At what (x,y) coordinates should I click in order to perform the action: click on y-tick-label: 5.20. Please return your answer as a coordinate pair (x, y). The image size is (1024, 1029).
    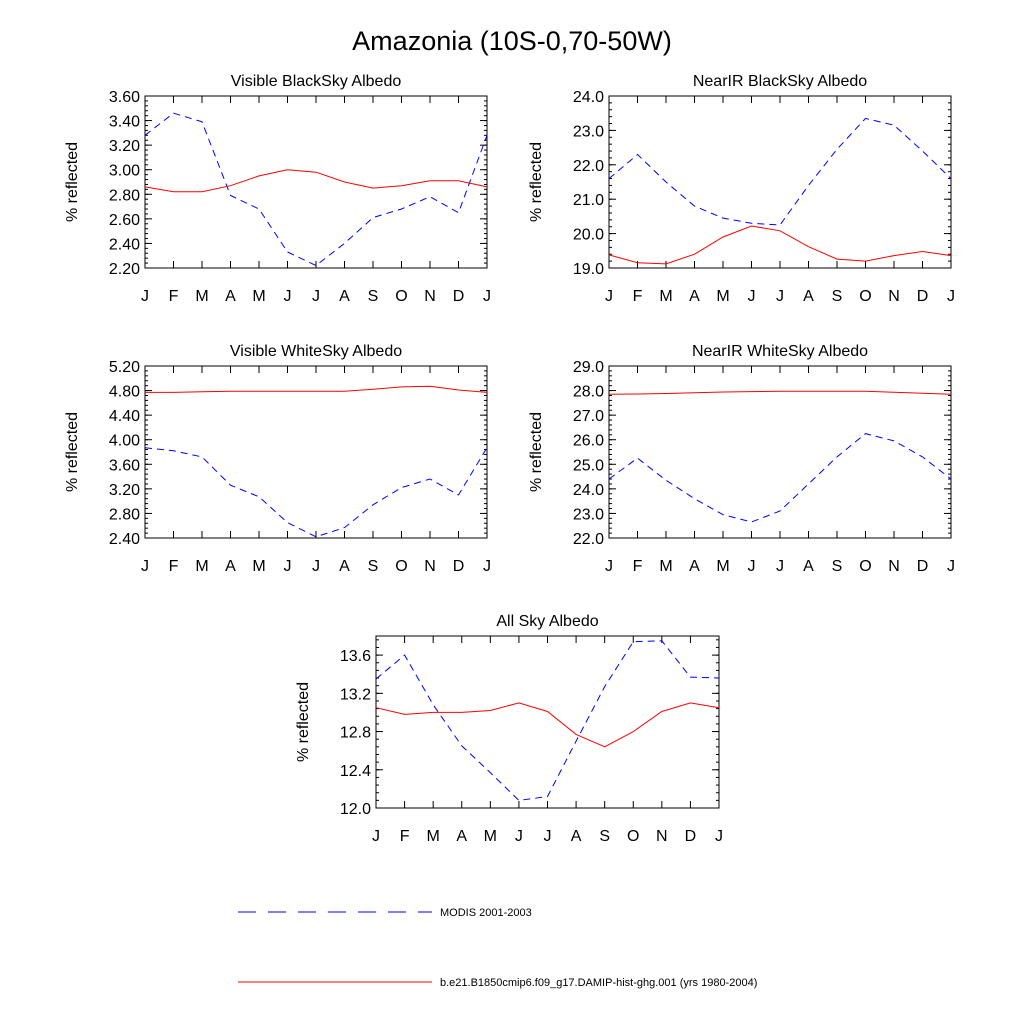
    Looking at the image, I should click on (124, 367).